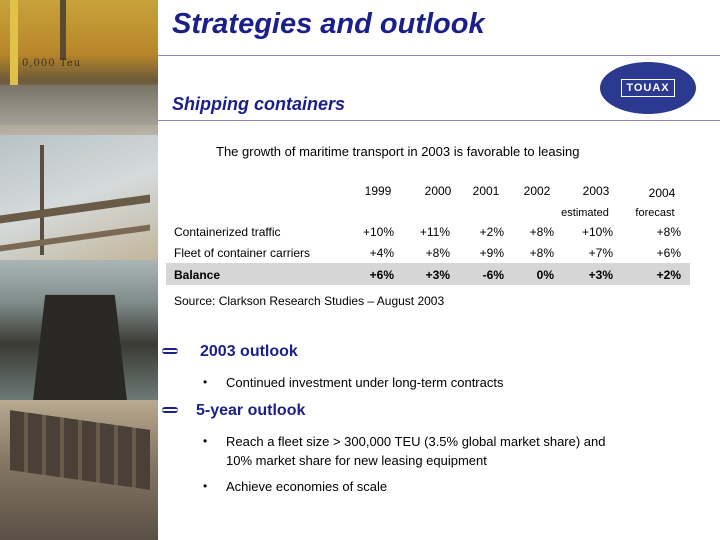 The image size is (720, 540). I want to click on forecast-note: forecast, so click(655, 213).